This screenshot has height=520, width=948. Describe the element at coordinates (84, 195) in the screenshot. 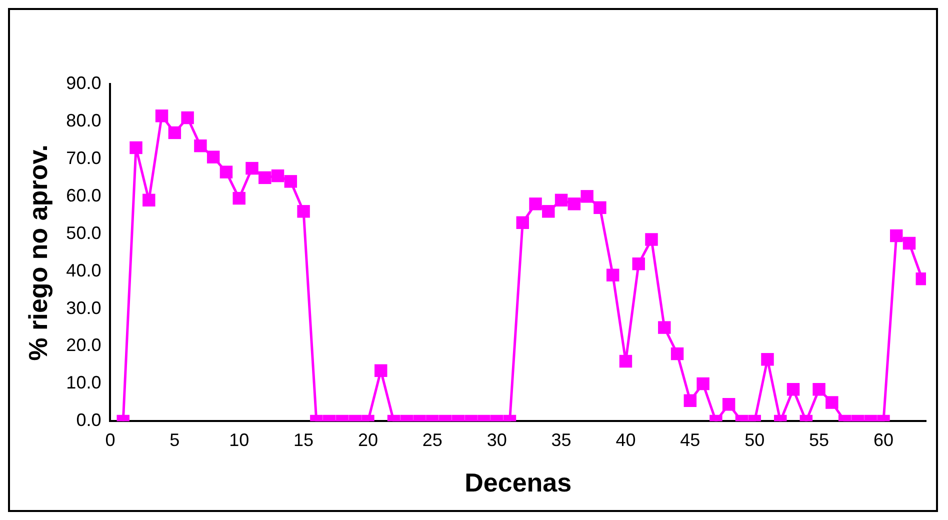

I see `y-tick-label: 60.0` at that location.